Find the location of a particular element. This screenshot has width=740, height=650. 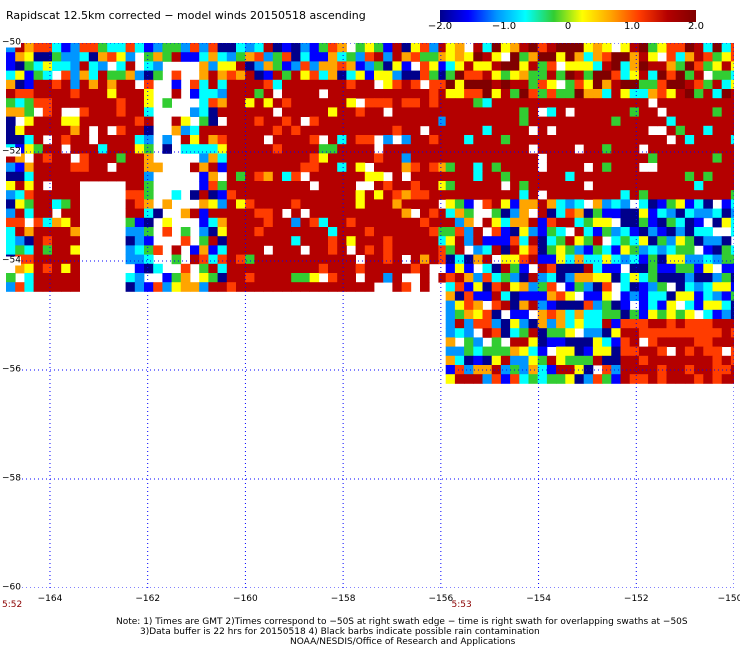

swath-time-label: 5:52 is located at coordinates (12, 605).